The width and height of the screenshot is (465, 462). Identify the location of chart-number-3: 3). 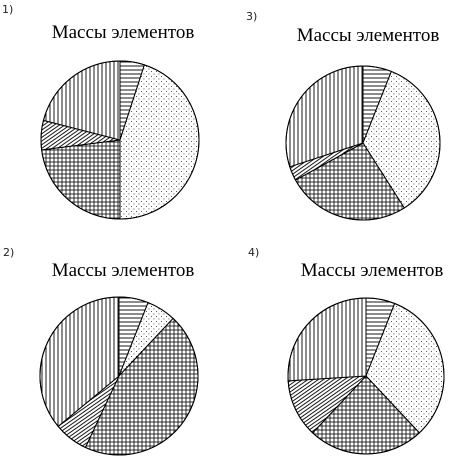
(251, 16).